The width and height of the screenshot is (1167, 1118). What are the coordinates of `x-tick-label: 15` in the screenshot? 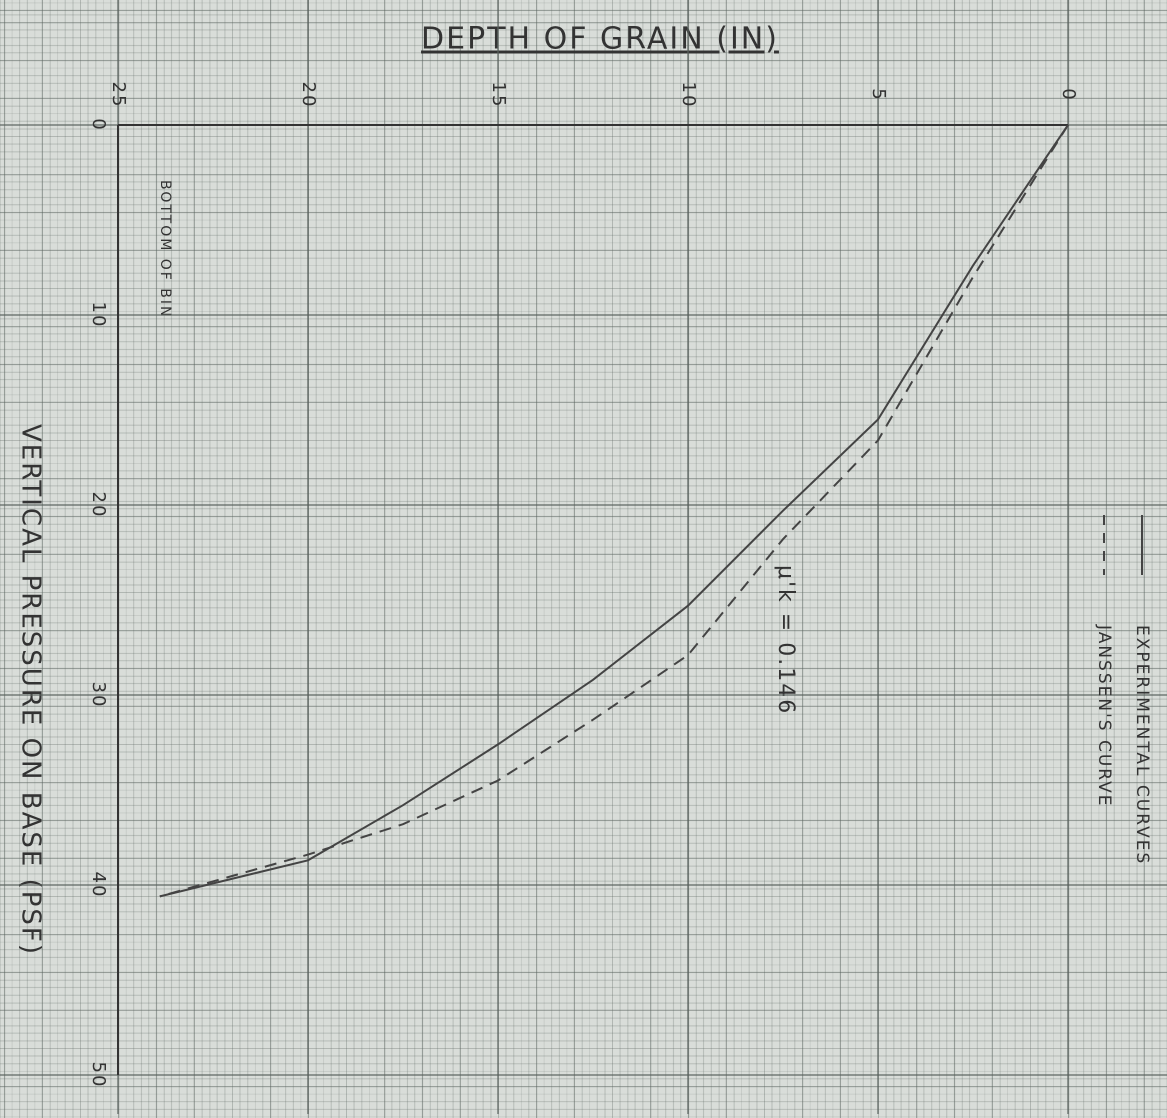 It's located at (498, 95).